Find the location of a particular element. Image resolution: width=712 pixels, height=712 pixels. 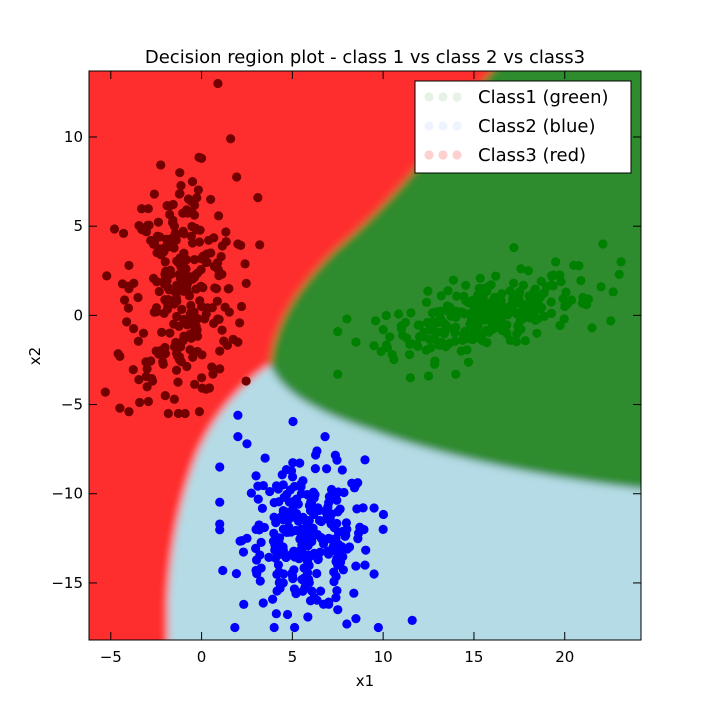

legend: Class1 (green) Class2 (blue) Class3 (red) is located at coordinates (523, 127).